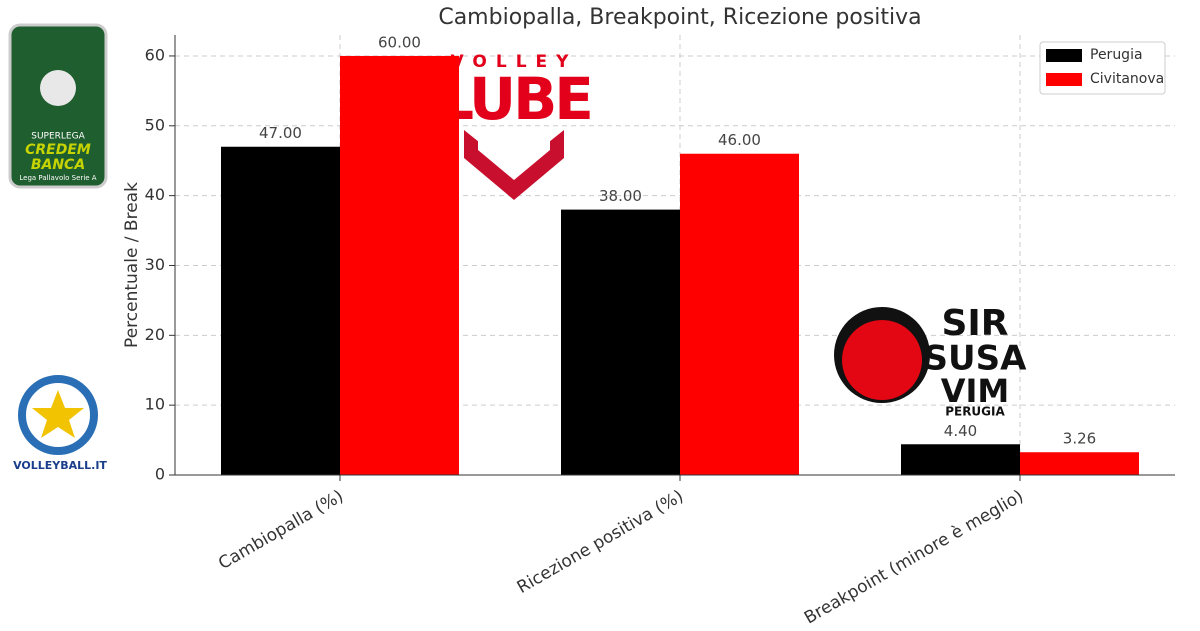 This screenshot has width=1200, height=631. Describe the element at coordinates (514, 99) in the screenshot. I see `logo-text: LUBE` at that location.